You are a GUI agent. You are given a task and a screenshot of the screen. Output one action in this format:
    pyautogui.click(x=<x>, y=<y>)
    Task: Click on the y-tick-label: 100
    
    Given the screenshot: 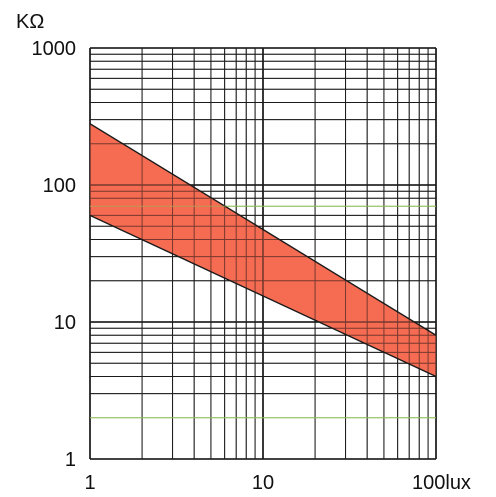 What is the action you would take?
    pyautogui.click(x=59, y=186)
    